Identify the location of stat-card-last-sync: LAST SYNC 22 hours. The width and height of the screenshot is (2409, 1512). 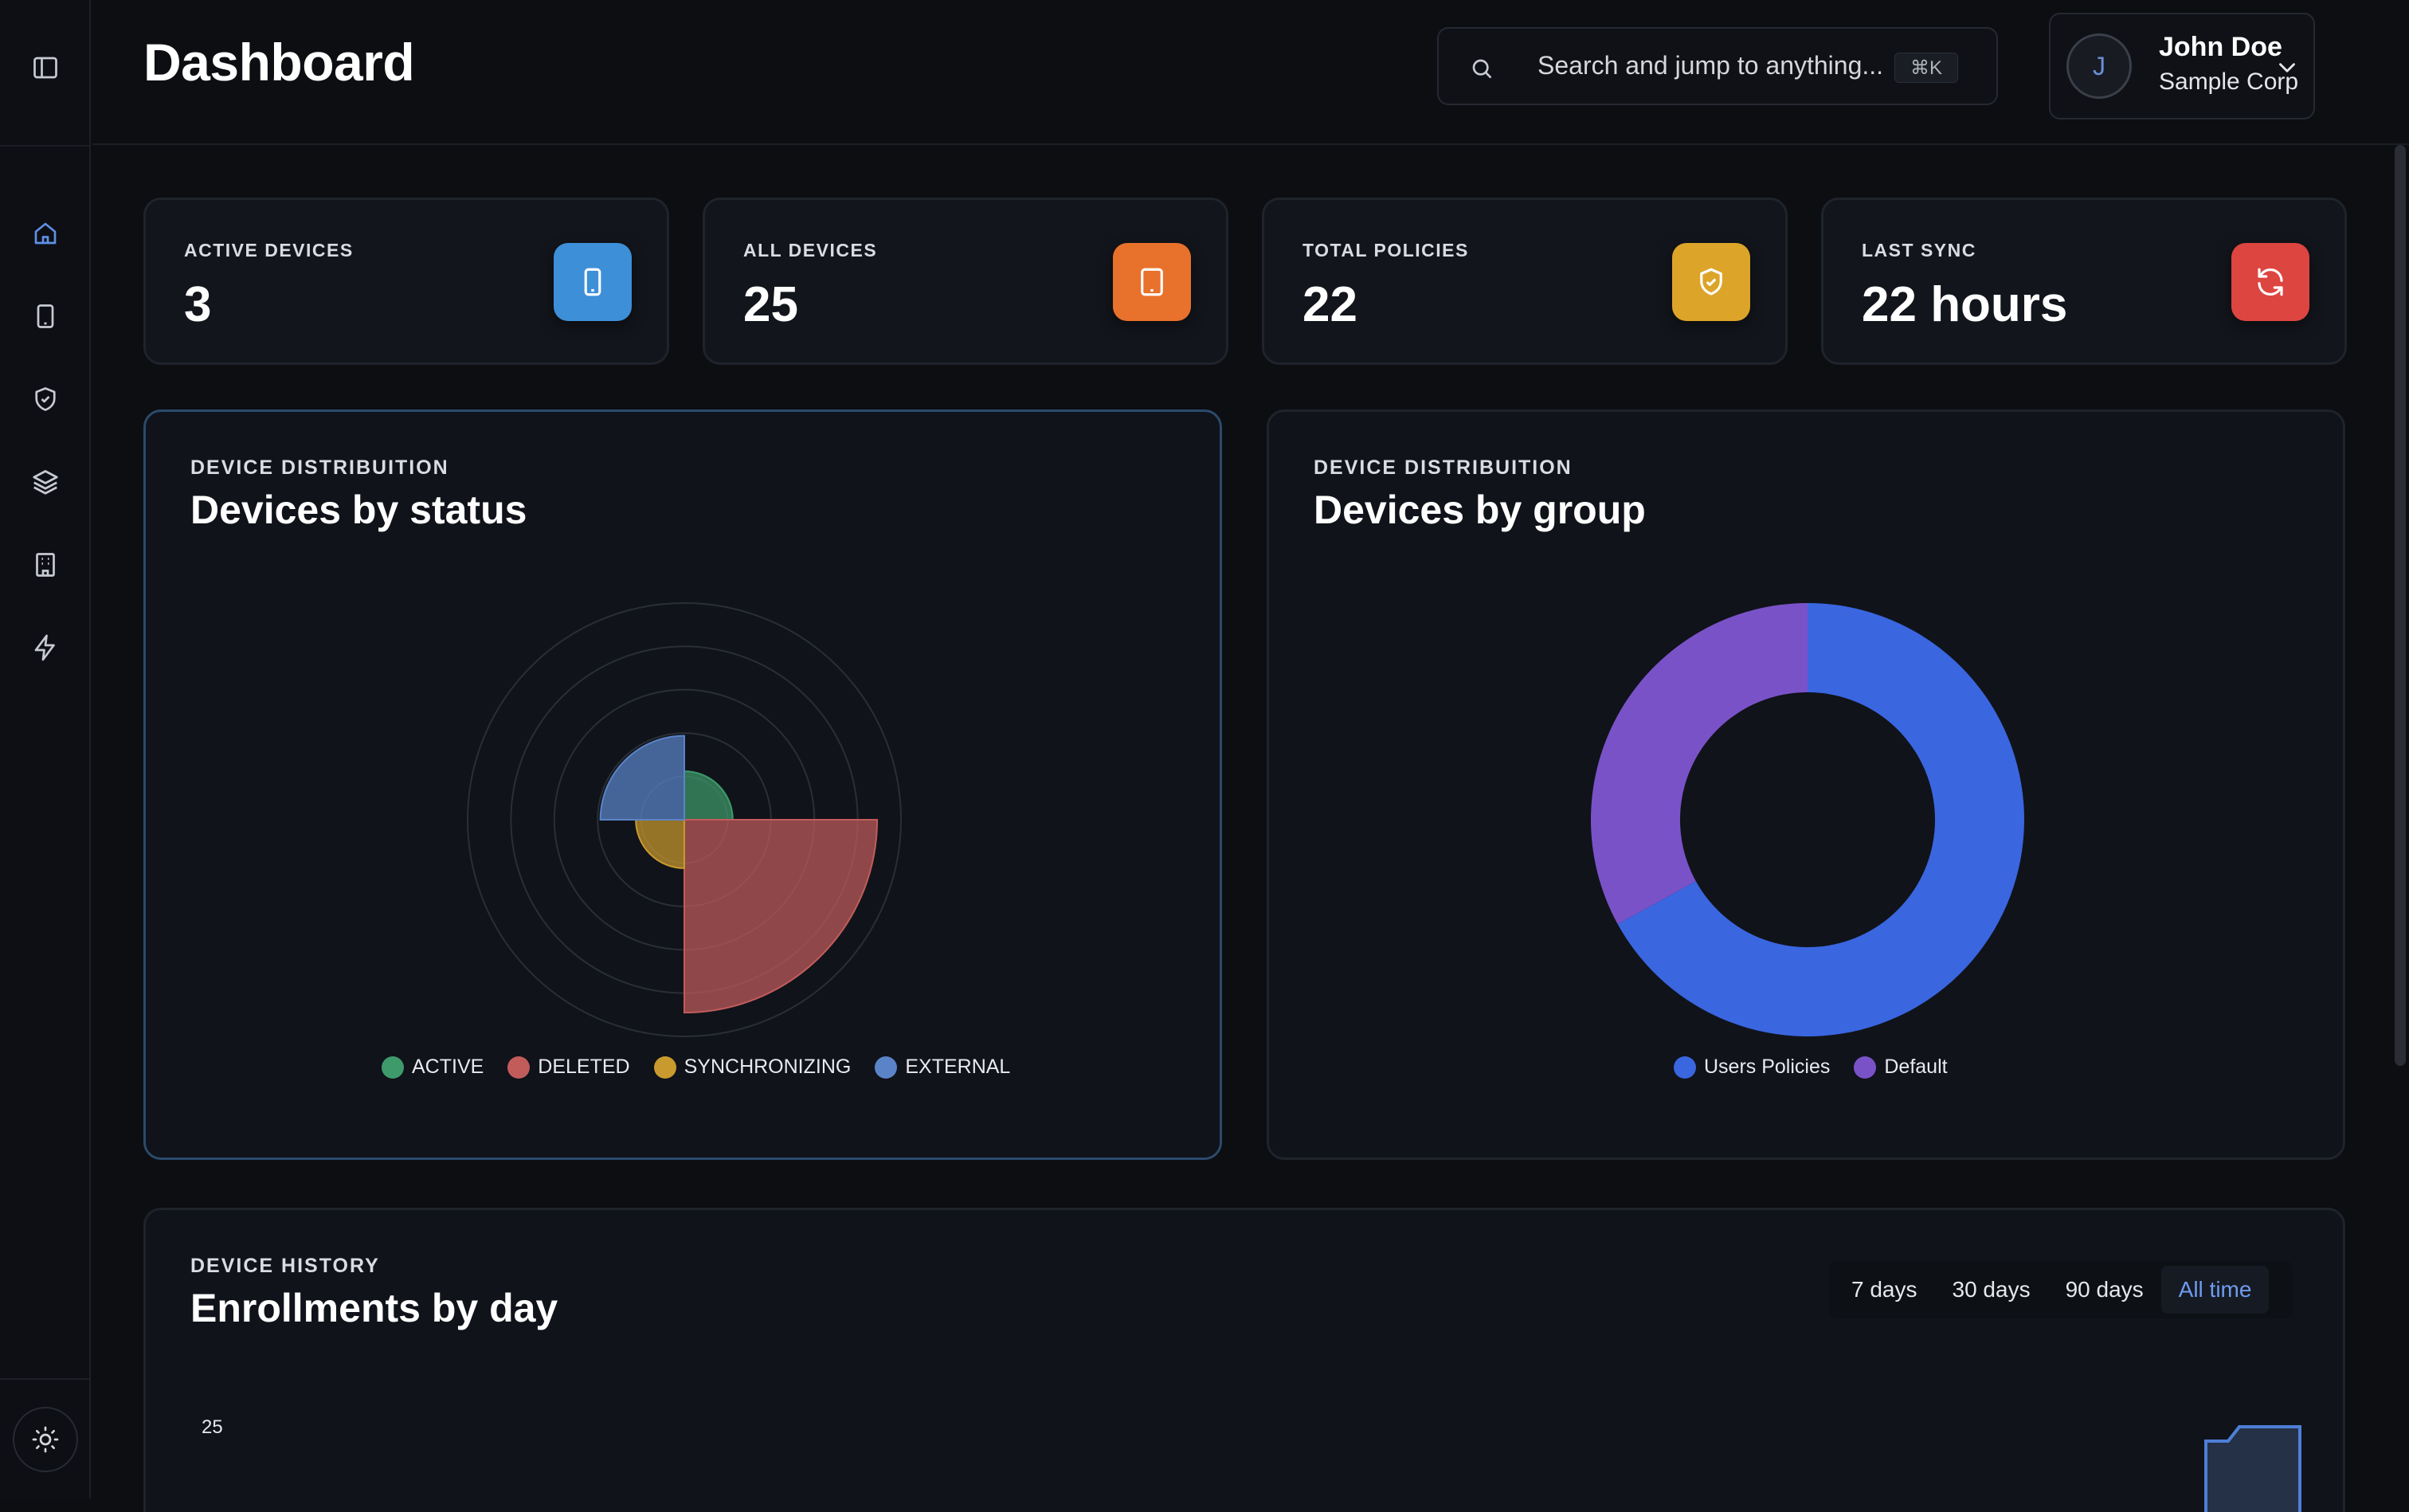
(2084, 282).